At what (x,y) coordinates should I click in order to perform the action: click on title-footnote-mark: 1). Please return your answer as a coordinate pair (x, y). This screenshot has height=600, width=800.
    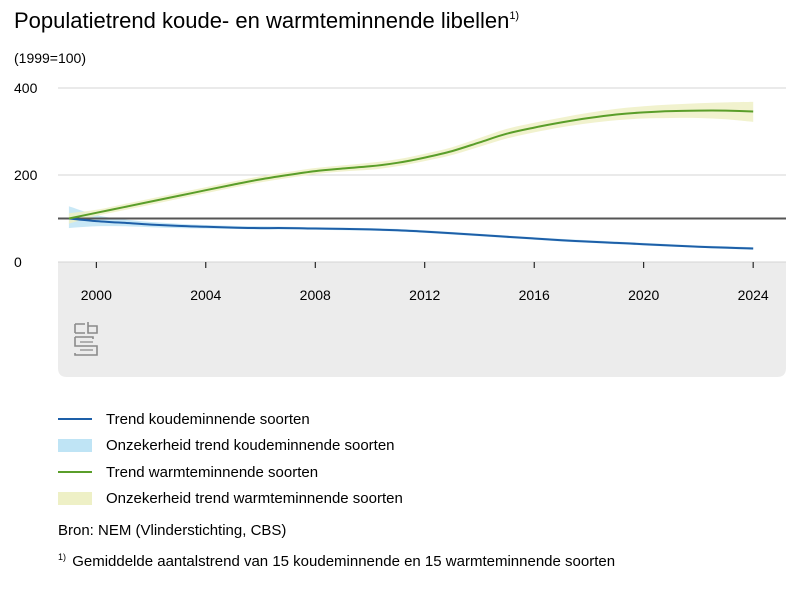
    Looking at the image, I should click on (514, 16).